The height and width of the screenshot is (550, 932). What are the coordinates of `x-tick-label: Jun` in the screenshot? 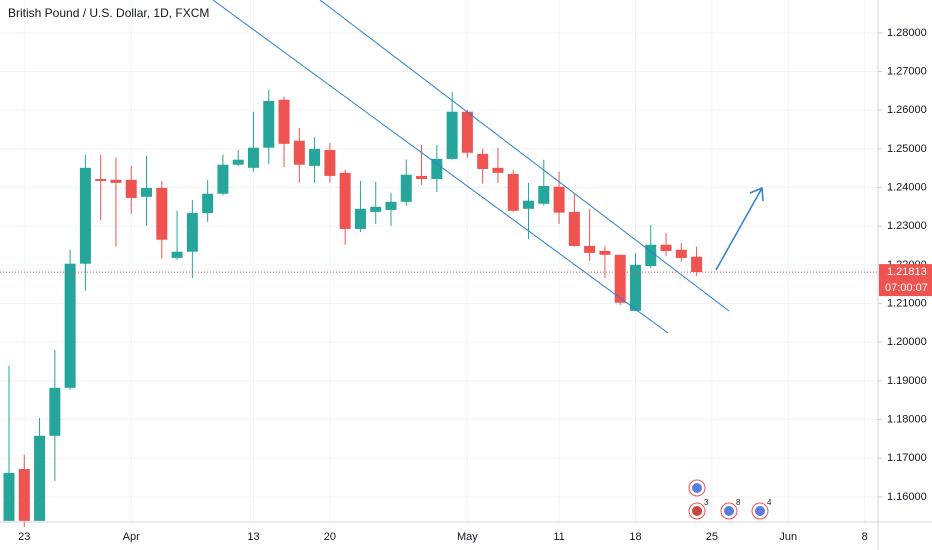 It's located at (788, 537).